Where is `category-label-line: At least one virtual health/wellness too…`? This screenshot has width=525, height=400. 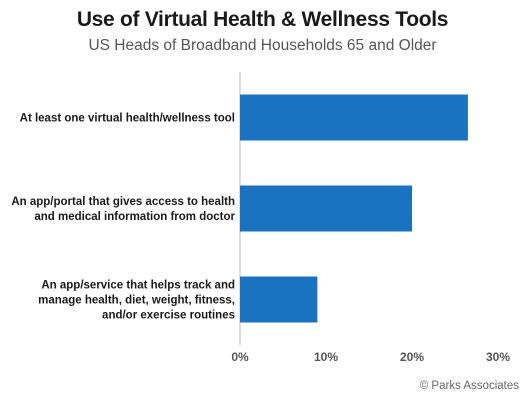 category-label-line: At least one virtual health/wellness too… is located at coordinates (127, 119).